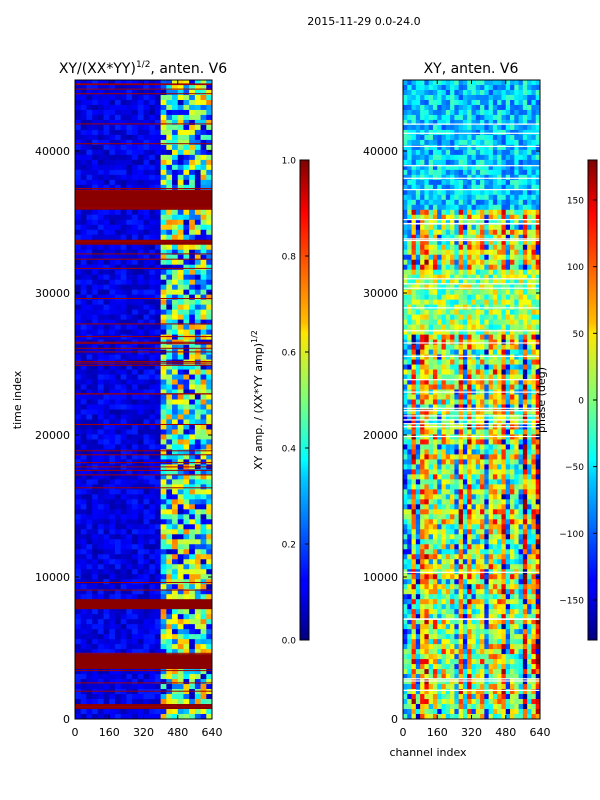  What do you see at coordinates (289, 258) in the screenshot?
I see `amplitude-colorbar-tick-label: 0.8` at bounding box center [289, 258].